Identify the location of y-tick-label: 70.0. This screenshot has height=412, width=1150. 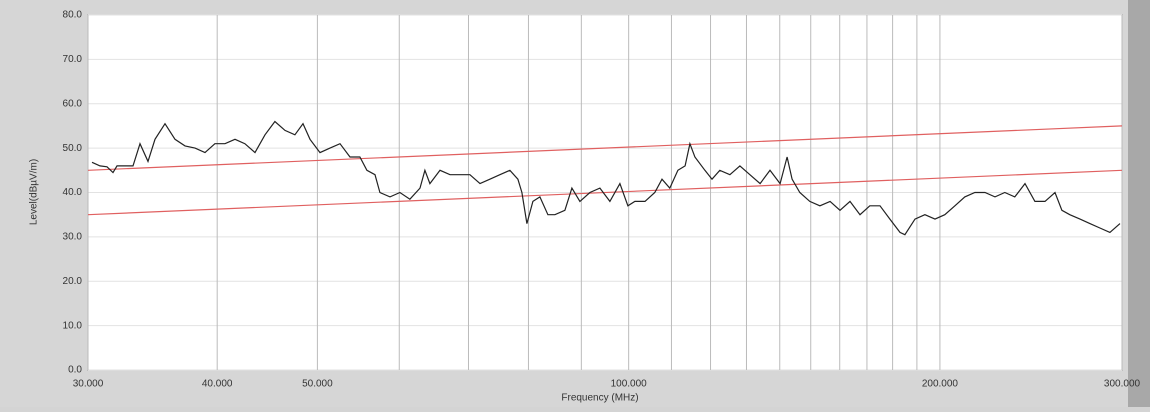
(73, 59).